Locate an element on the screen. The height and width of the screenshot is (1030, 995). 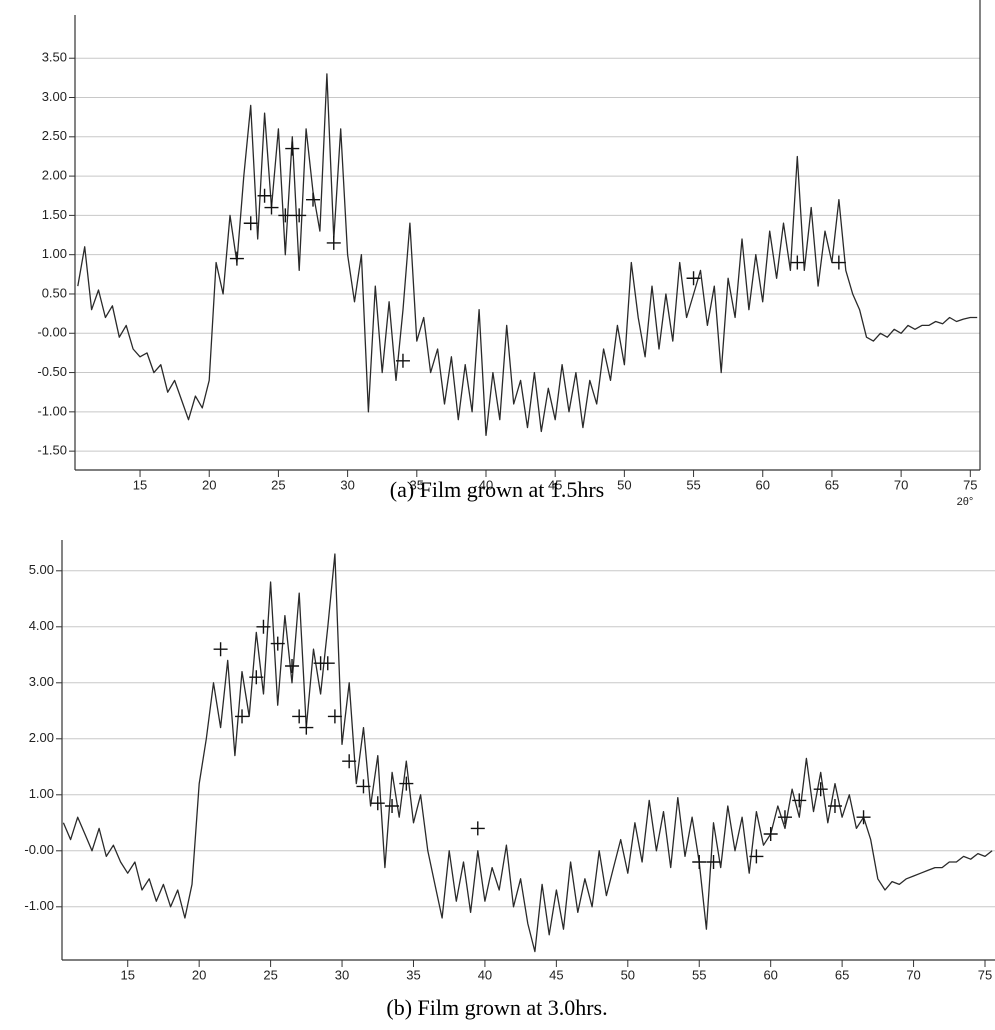
y-tick-label: 0.50 is located at coordinates (54, 292).